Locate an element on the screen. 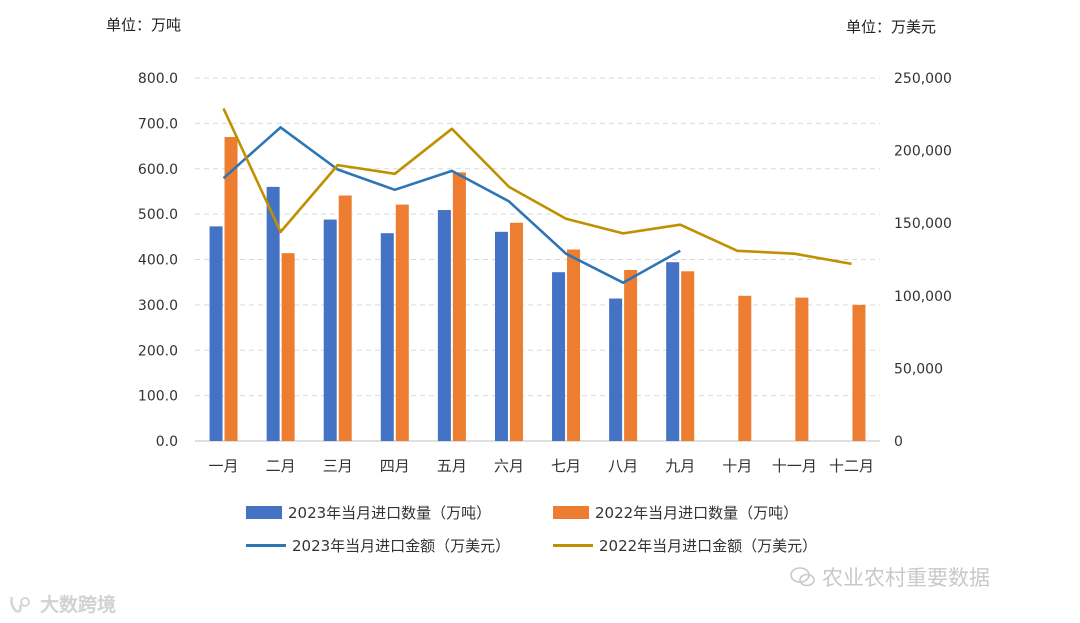 The width and height of the screenshot is (1080, 623). x-axis-ticks: 一月 二月 三月 四月 五月 六月 七月 八月 九月 十月 十一月 十二月 is located at coordinates (541, 466).